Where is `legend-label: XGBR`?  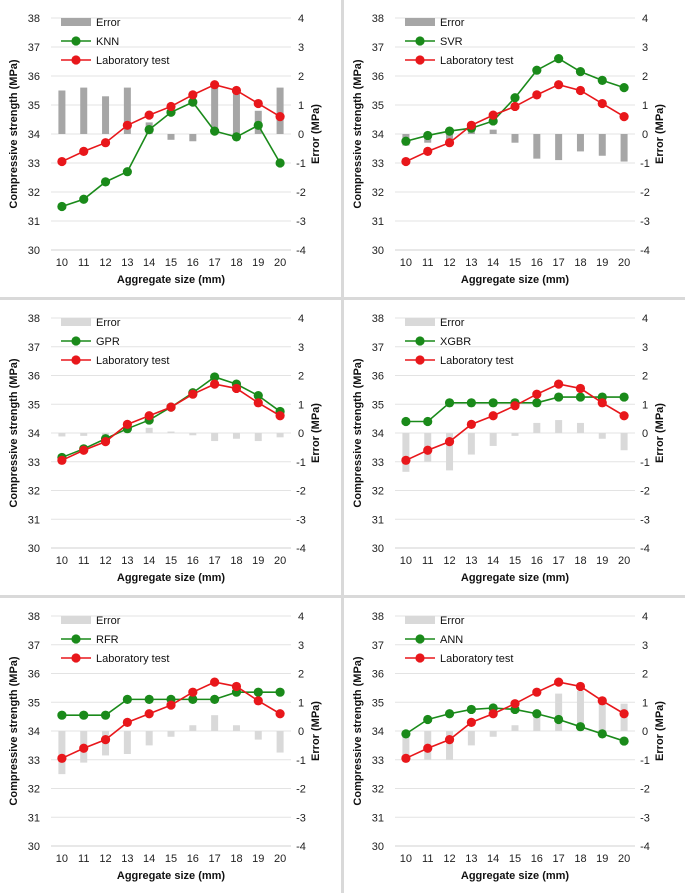
legend-label: XGBR is located at coordinates (455, 342).